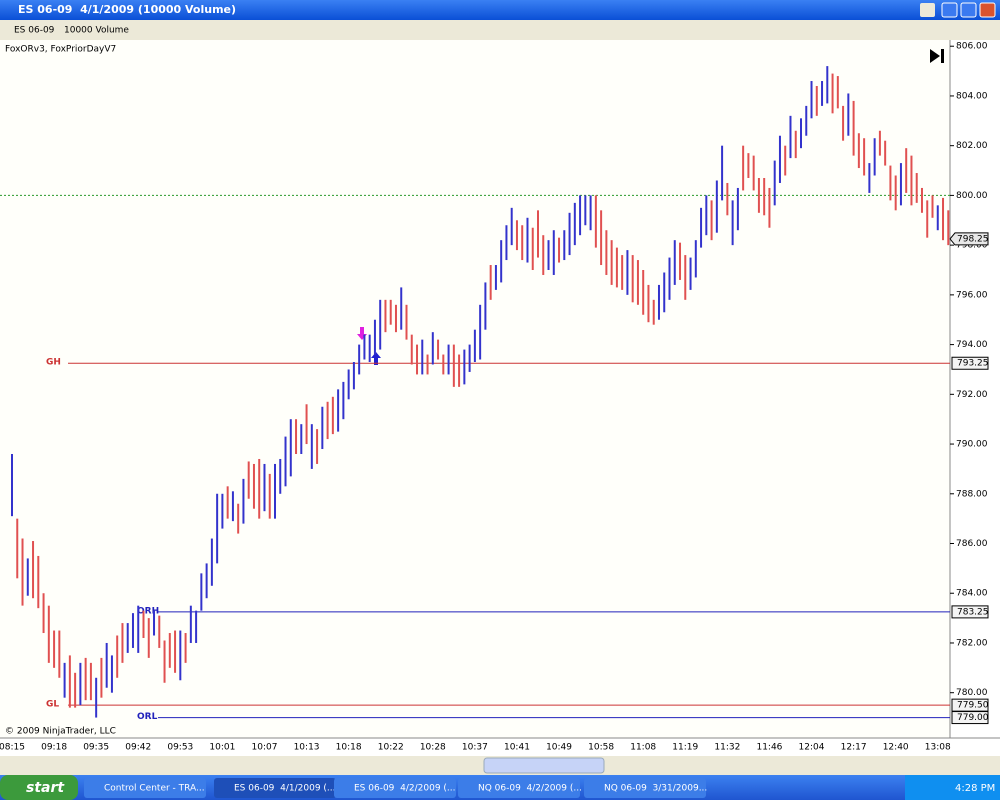 The width and height of the screenshot is (1000, 804). What do you see at coordinates (138, 748) in the screenshot?
I see `x-tick-label: 09:42` at bounding box center [138, 748].